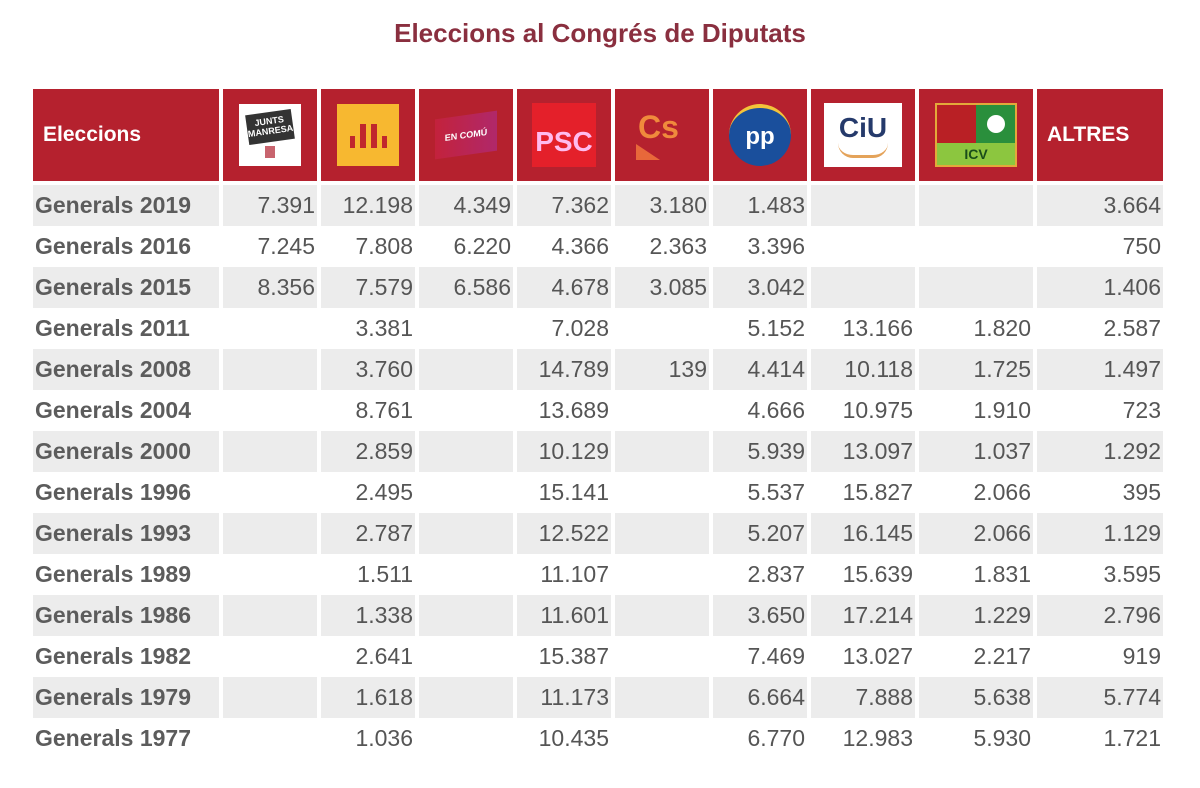  What do you see at coordinates (482, 246) in the screenshot?
I see `vote-cell: 6.220` at bounding box center [482, 246].